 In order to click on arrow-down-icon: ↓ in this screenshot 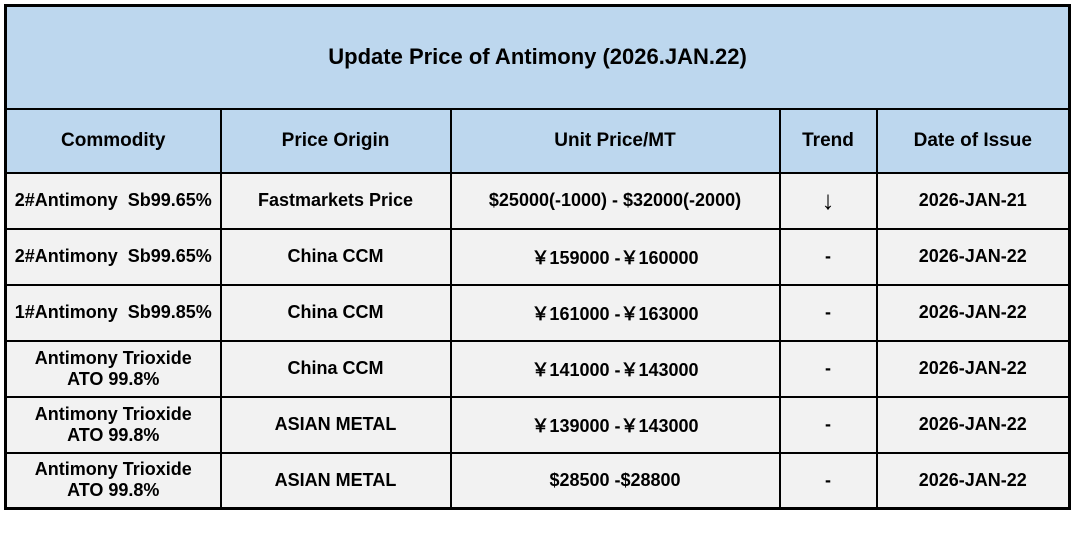, I will do `click(828, 200)`.